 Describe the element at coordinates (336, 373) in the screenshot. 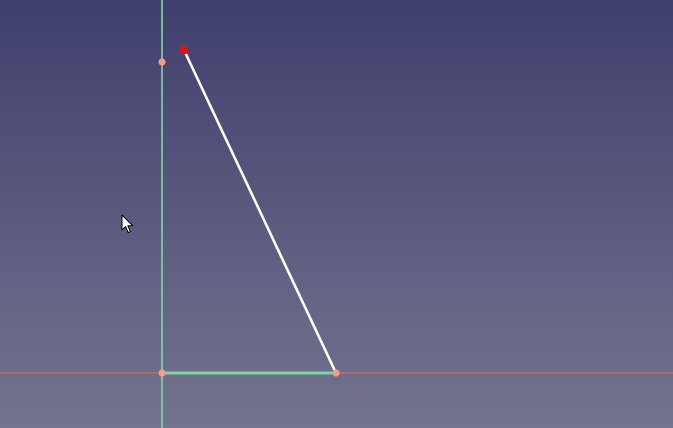

I see `line-end-point` at that location.